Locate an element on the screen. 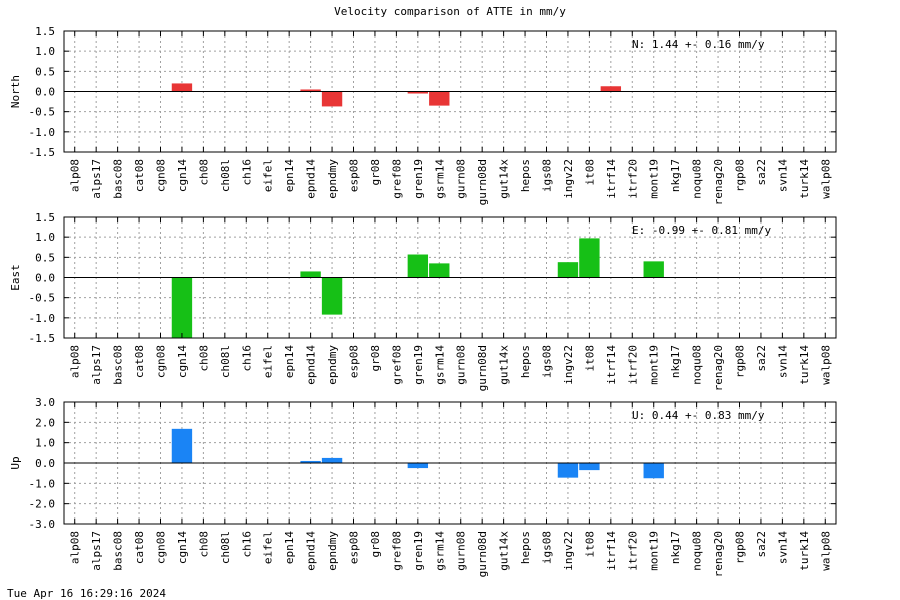 This screenshot has width=900, height=600. east-xtick-label: itrf14 is located at coordinates (611, 365).